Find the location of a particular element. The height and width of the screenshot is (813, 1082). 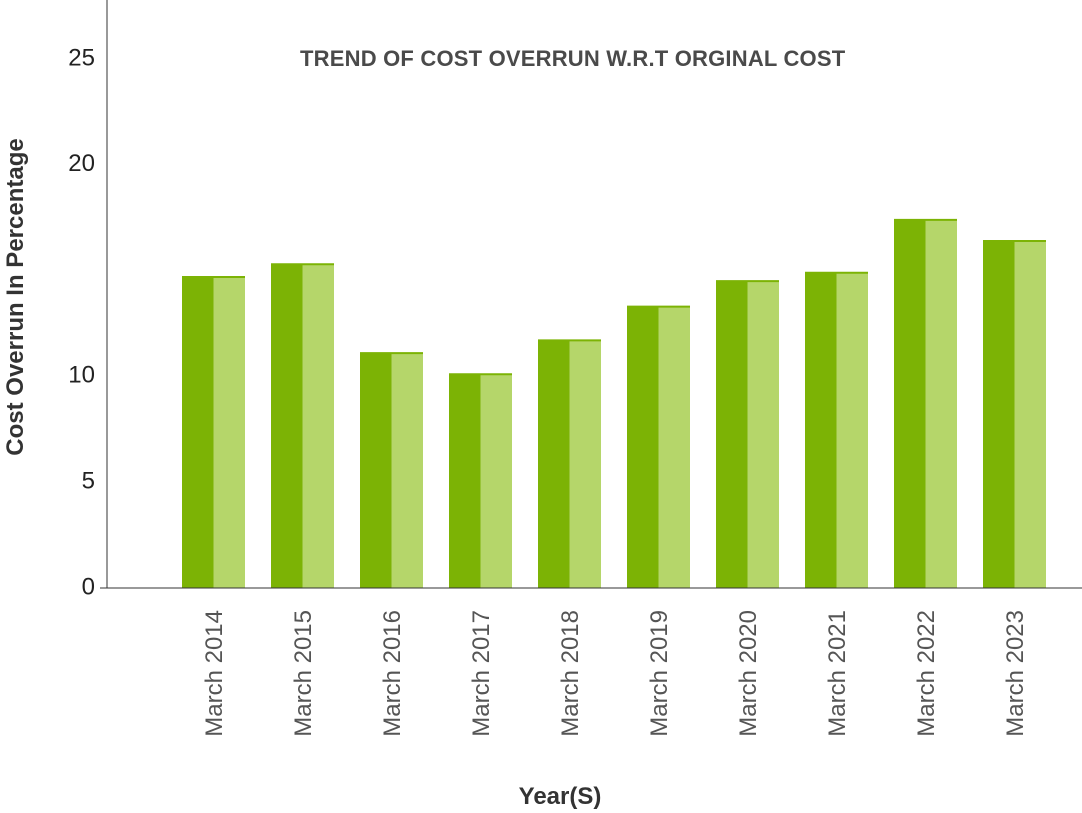

x-tick-label: March 2023 is located at coordinates (1015, 673).